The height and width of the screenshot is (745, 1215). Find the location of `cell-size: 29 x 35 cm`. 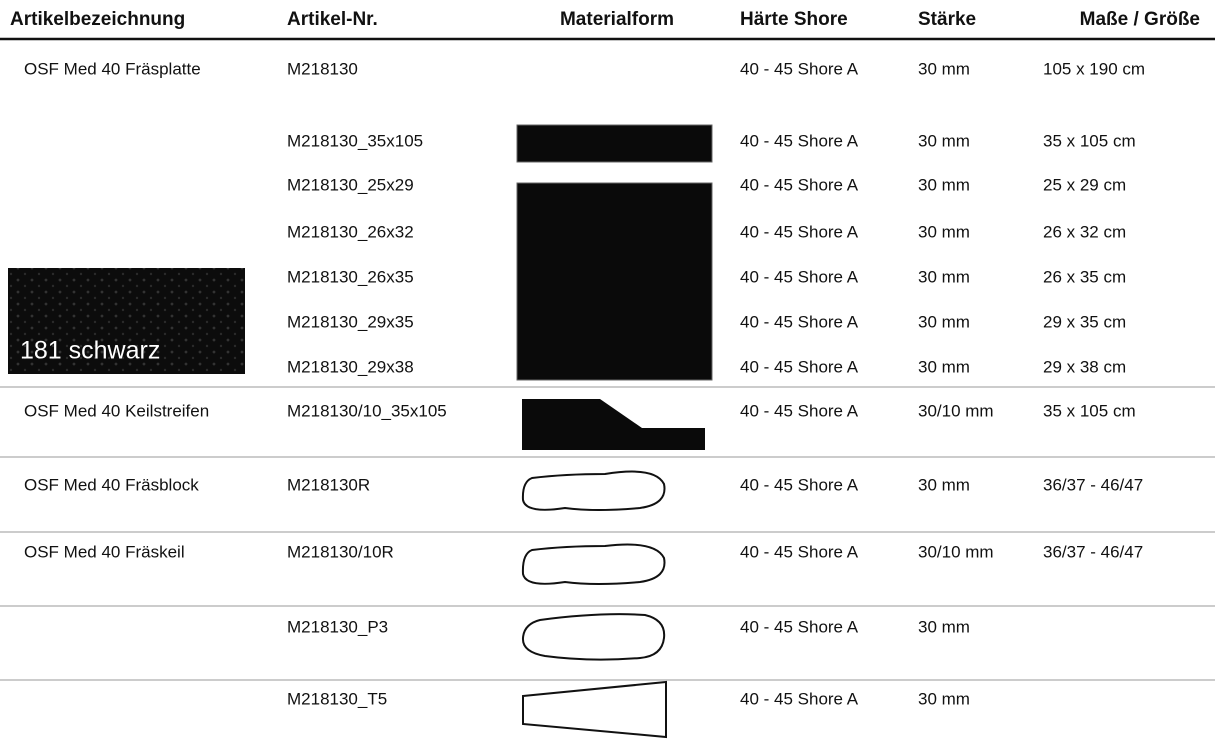

cell-size: 29 x 35 cm is located at coordinates (1084, 321).